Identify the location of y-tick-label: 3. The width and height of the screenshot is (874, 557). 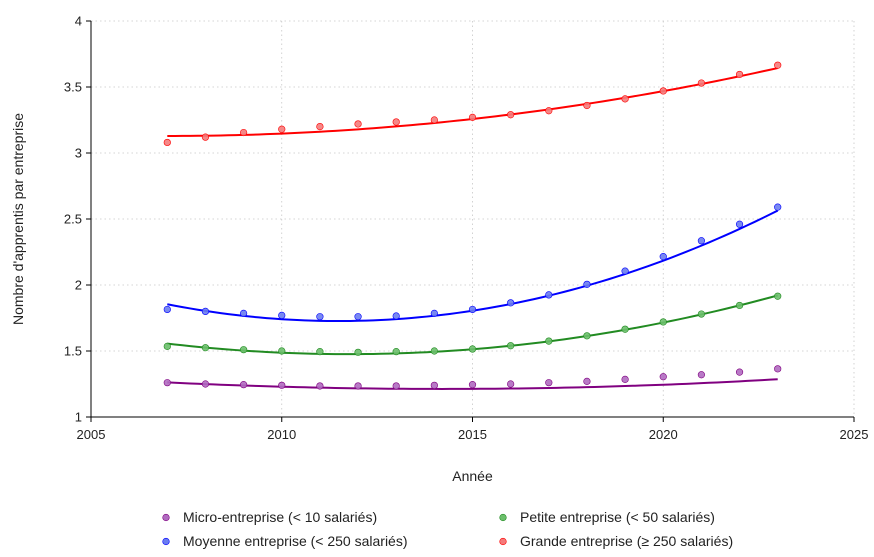
(78, 153).